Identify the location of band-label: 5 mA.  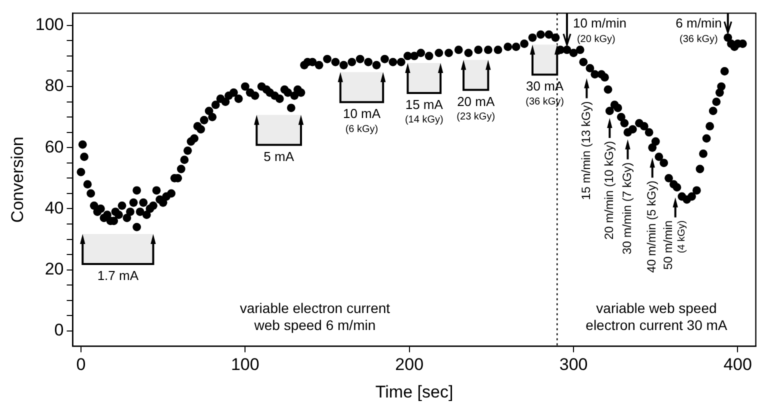
(279, 156).